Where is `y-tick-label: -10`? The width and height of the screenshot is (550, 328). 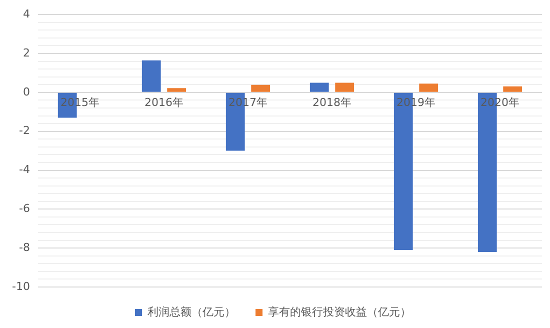
y-tick-label: -10 is located at coordinates (21, 286).